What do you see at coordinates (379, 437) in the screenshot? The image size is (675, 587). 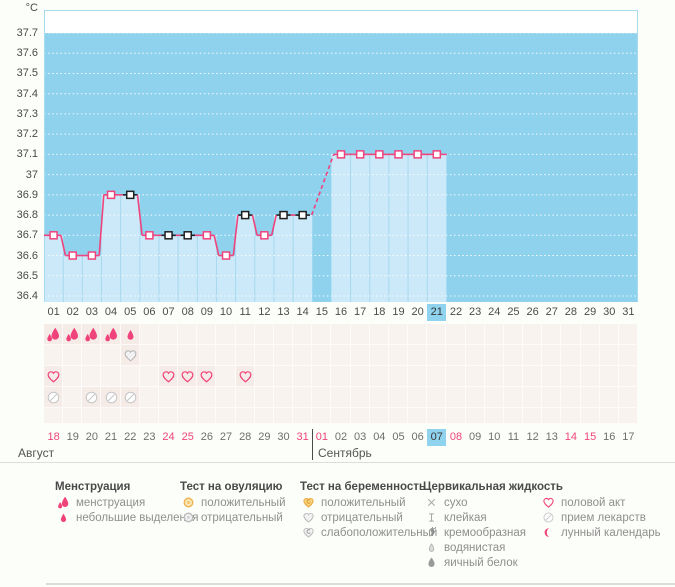 I see `calendar-date: 04` at bounding box center [379, 437].